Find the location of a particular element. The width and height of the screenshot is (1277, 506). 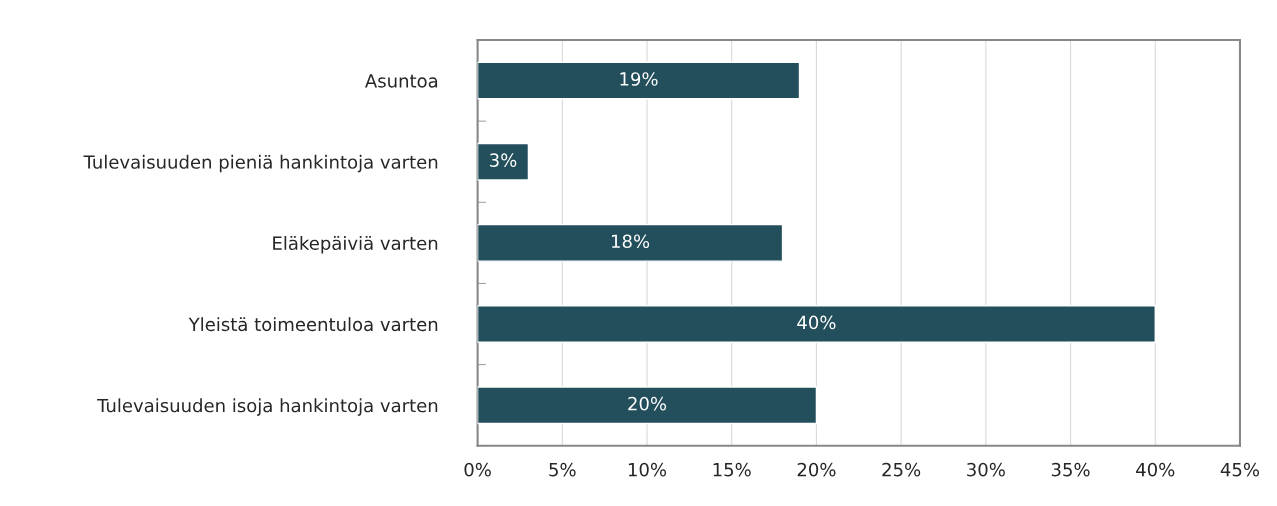

data-label: 19% is located at coordinates (639, 79).